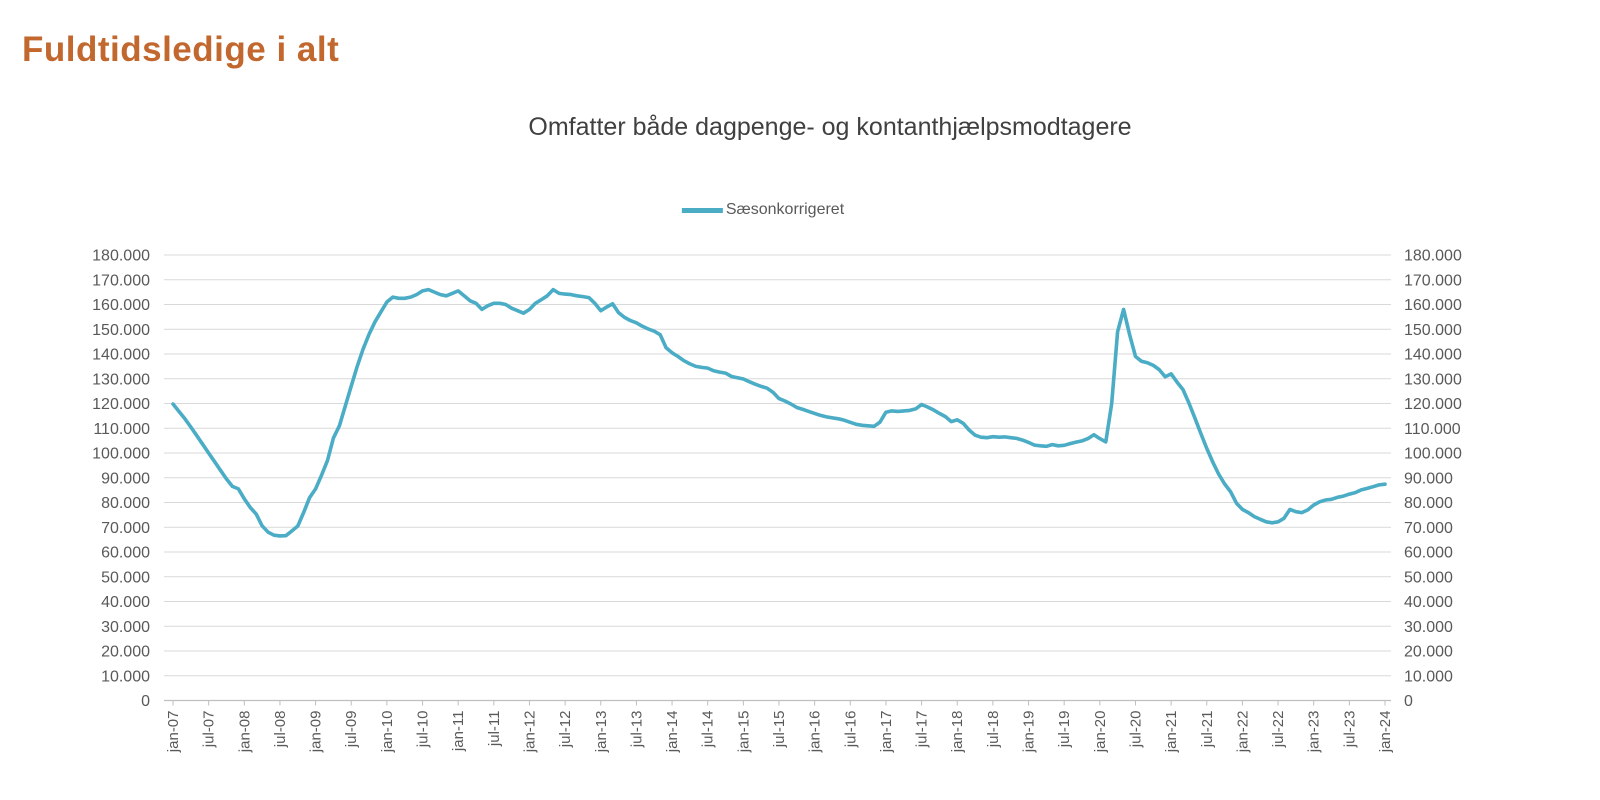 This screenshot has width=1600, height=800. Describe the element at coordinates (1433, 379) in the screenshot. I see `y-axis-tick-label-right: 130.000` at that location.